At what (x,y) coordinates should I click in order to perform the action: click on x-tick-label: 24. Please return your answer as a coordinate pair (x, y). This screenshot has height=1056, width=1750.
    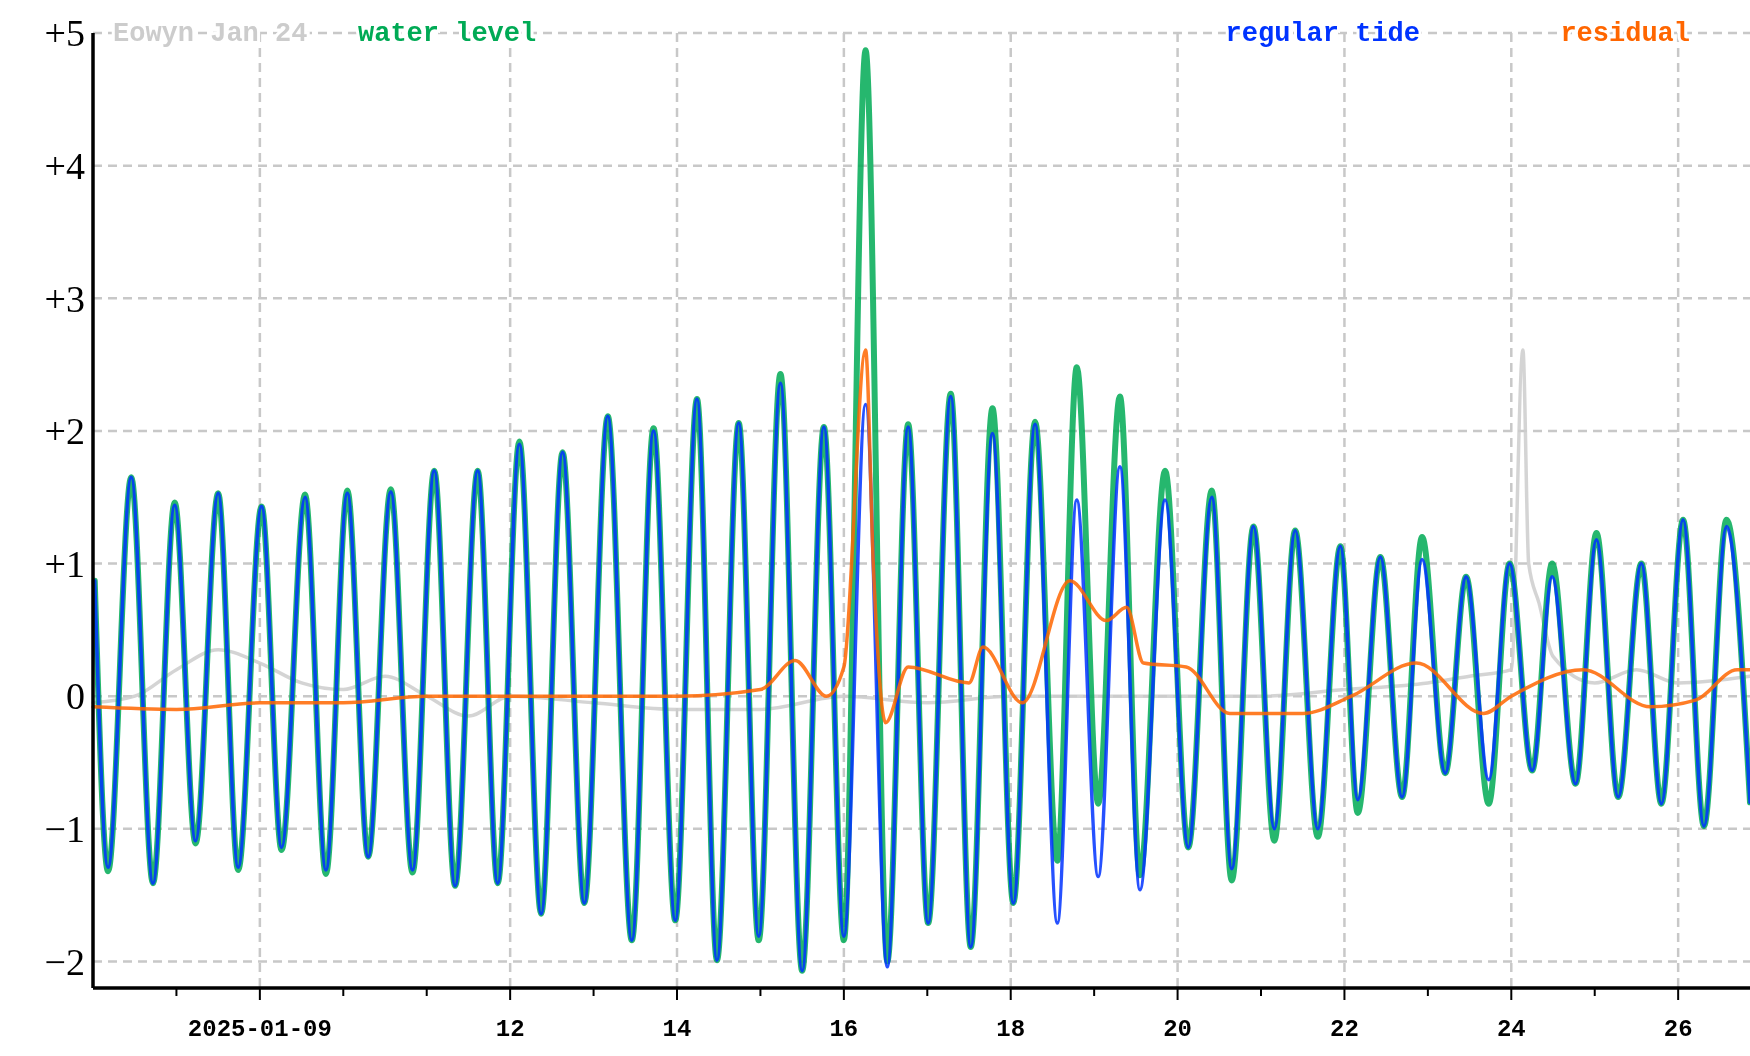
    Looking at the image, I should click on (1511, 1029).